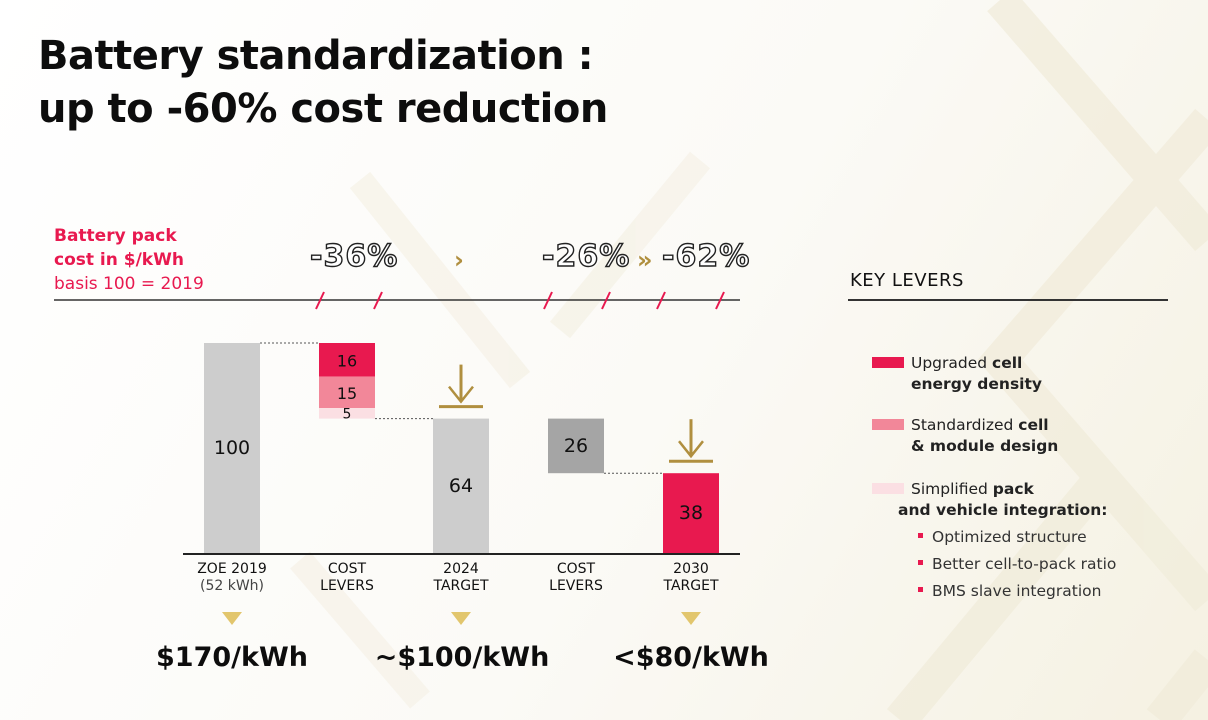 The height and width of the screenshot is (720, 1208). What do you see at coordinates (461, 569) in the screenshot?
I see `x-tick-label: 2024` at bounding box center [461, 569].